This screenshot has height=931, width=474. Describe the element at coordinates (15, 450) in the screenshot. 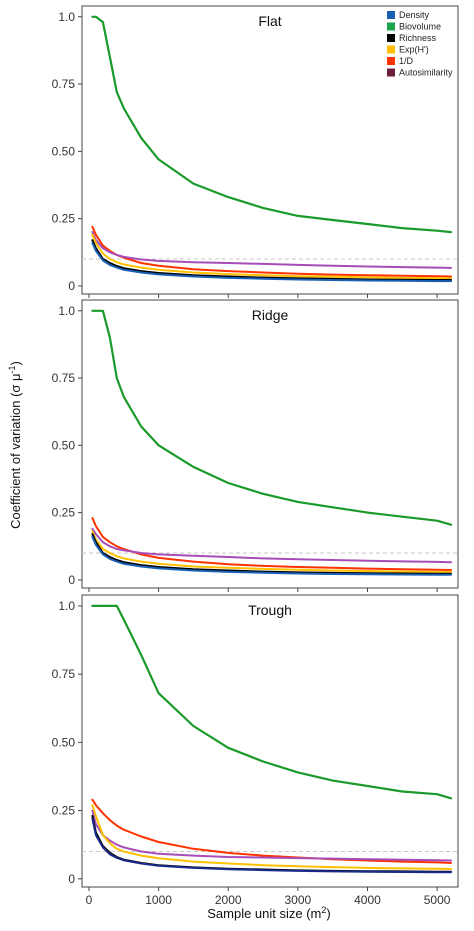

I see `y-axis-title-text: Coefficient of variation (σ μ` at that location.